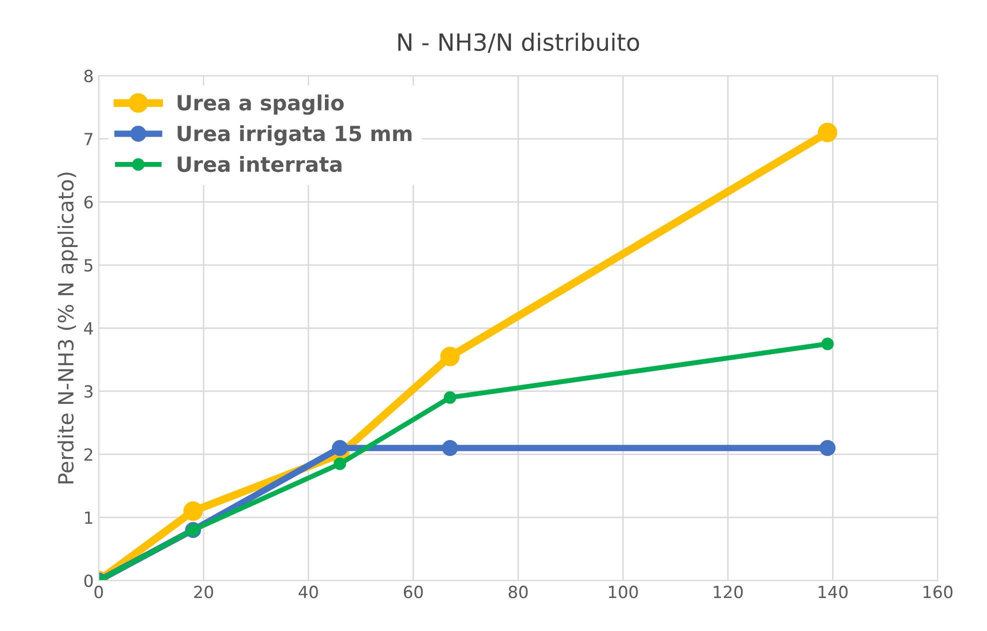 Image resolution: width=987 pixels, height=631 pixels. What do you see at coordinates (88, 581) in the screenshot?
I see `y-tick-label: 0` at bounding box center [88, 581].